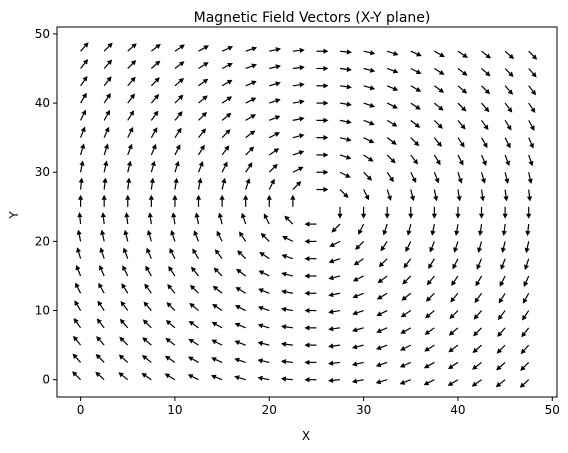 This screenshot has width=568, height=453. Describe the element at coordinates (269, 410) in the screenshot. I see `x-tick-label: 20` at that location.